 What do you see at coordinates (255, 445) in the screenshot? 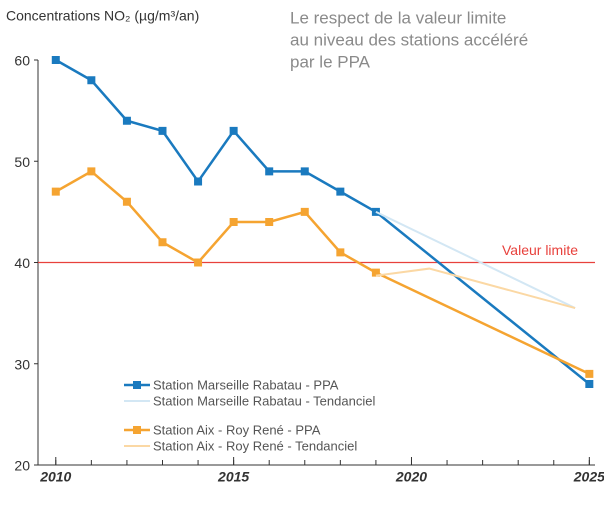
I see `legend-label: Station Aix - Roy René - Tendanciel` at bounding box center [255, 445].